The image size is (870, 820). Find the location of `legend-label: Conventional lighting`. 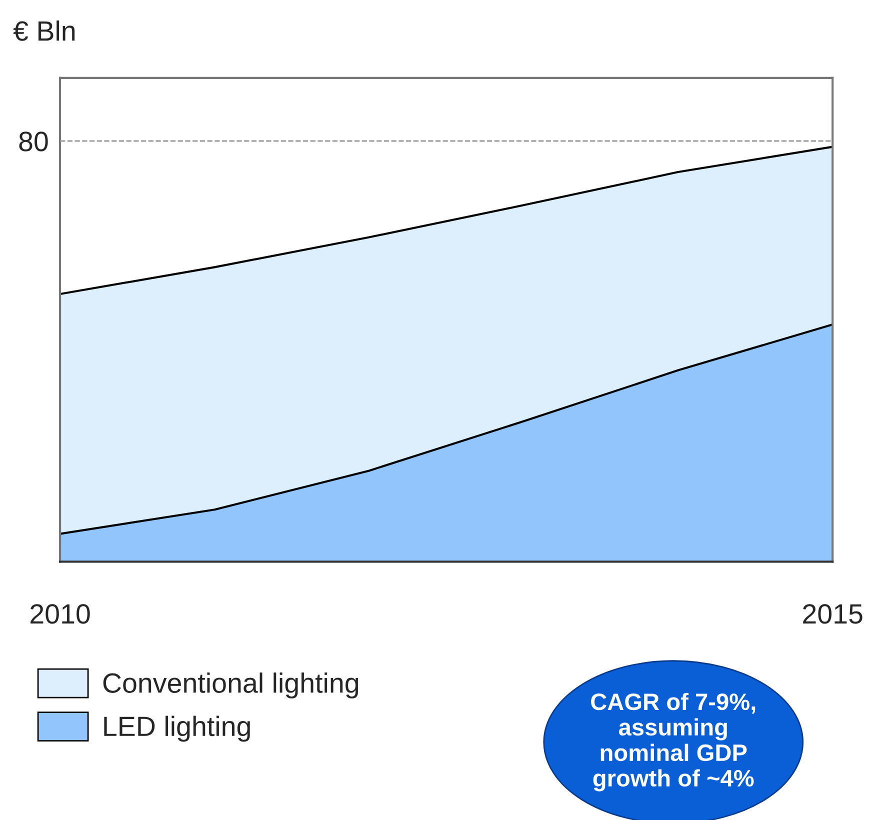

legend-label: Conventional lighting is located at coordinates (230, 685).